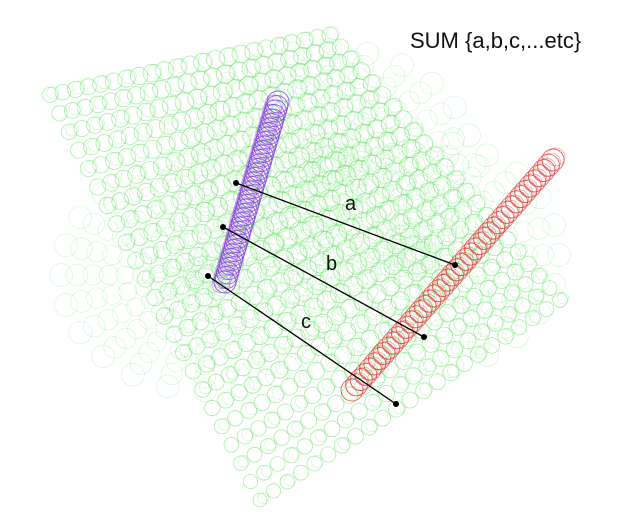  Describe the element at coordinates (331, 264) in the screenshot. I see `segment-b-label: b` at that location.